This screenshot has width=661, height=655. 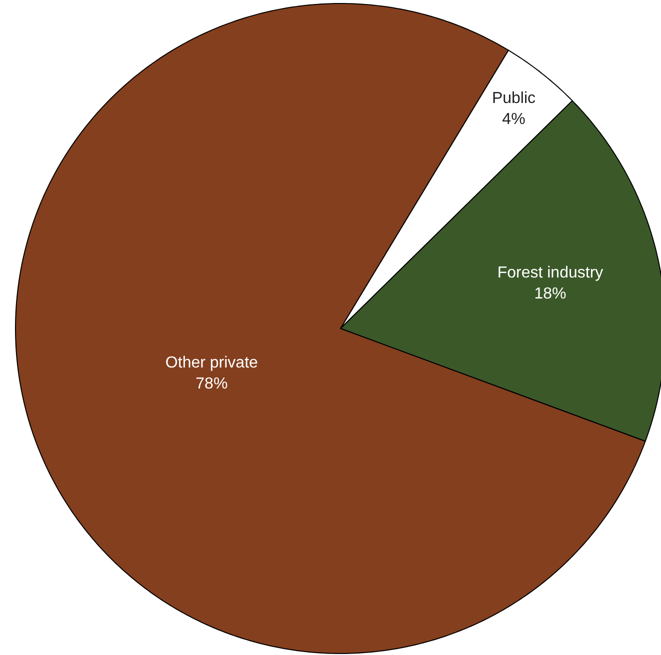 I want to click on data-label: 18%, so click(x=550, y=294).